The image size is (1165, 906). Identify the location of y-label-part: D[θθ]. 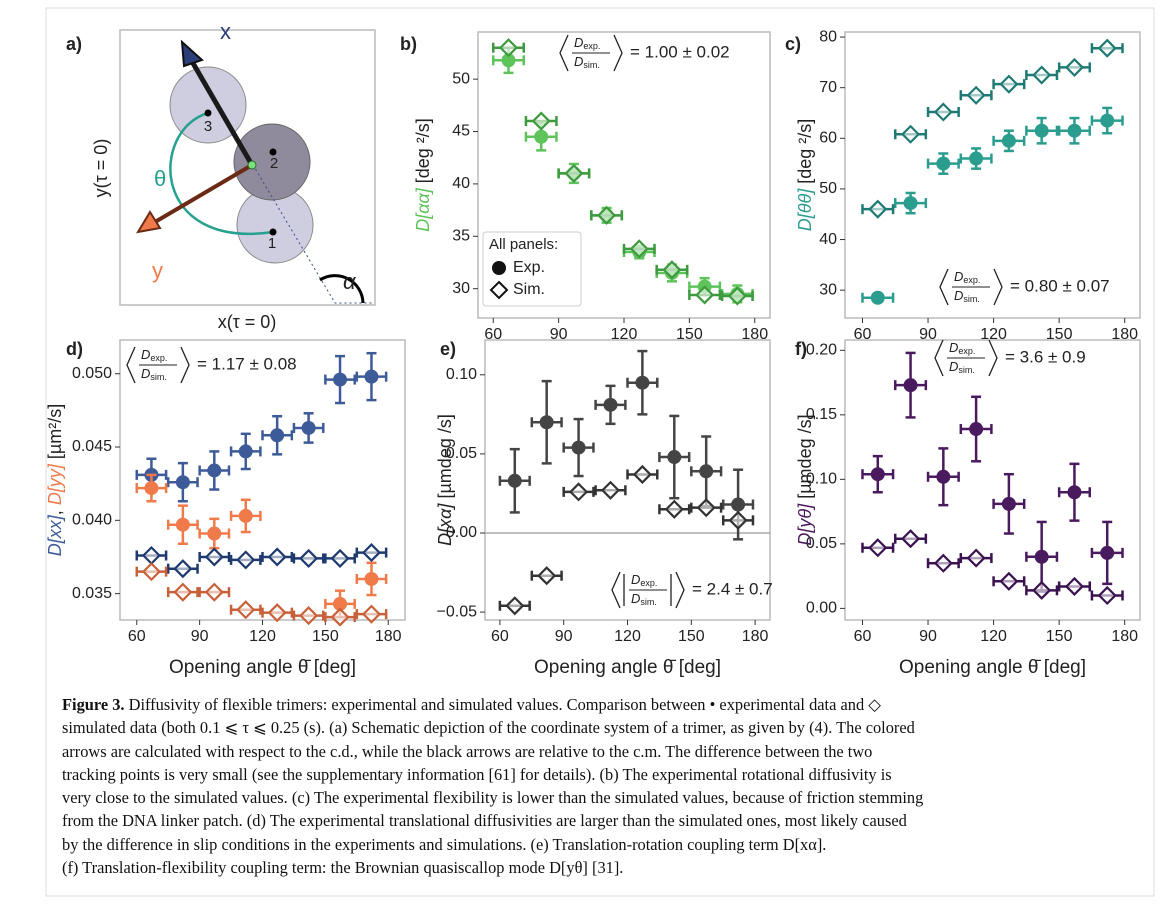
(805, 210).